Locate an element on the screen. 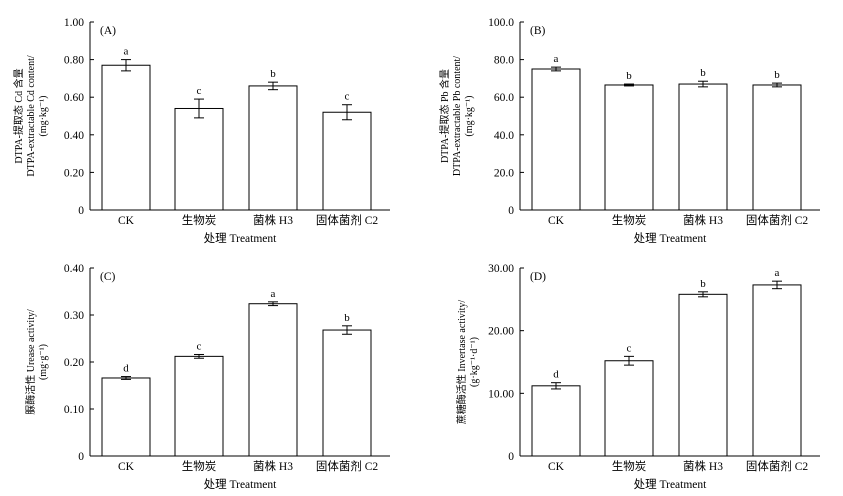  panel-label: (B) is located at coordinates (538, 31).